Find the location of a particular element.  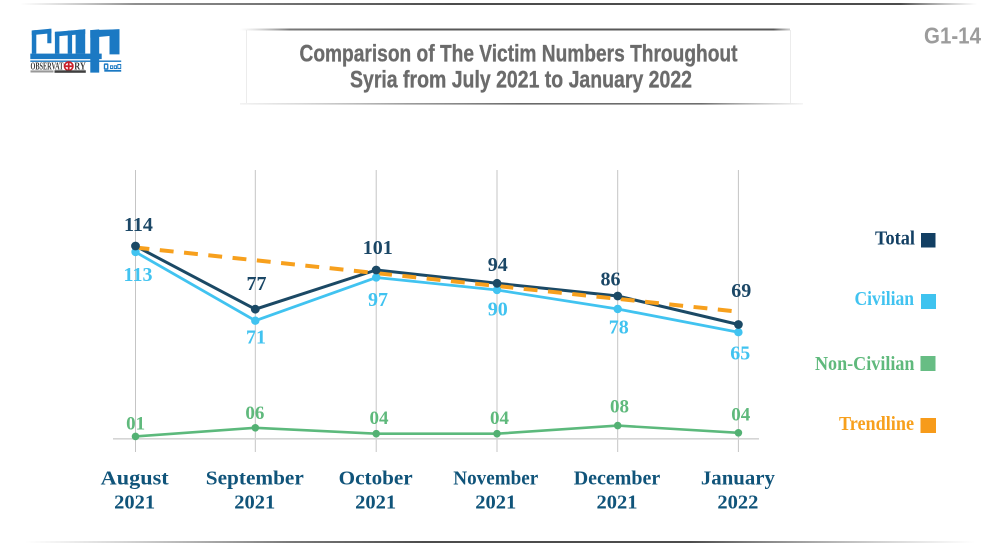

svg-text: 86 is located at coordinates (611, 280).